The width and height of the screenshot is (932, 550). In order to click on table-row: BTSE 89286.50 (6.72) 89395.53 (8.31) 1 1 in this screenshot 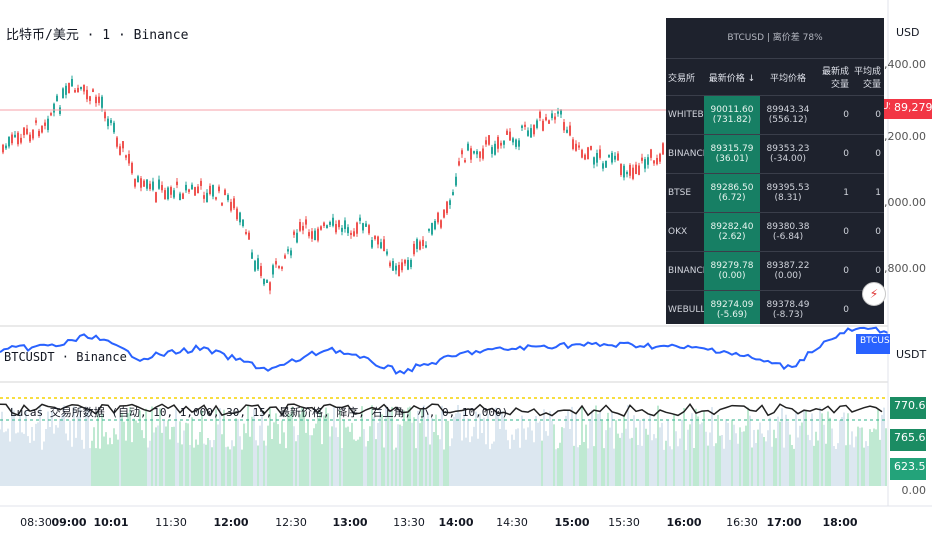, I will do `click(775, 193)`.